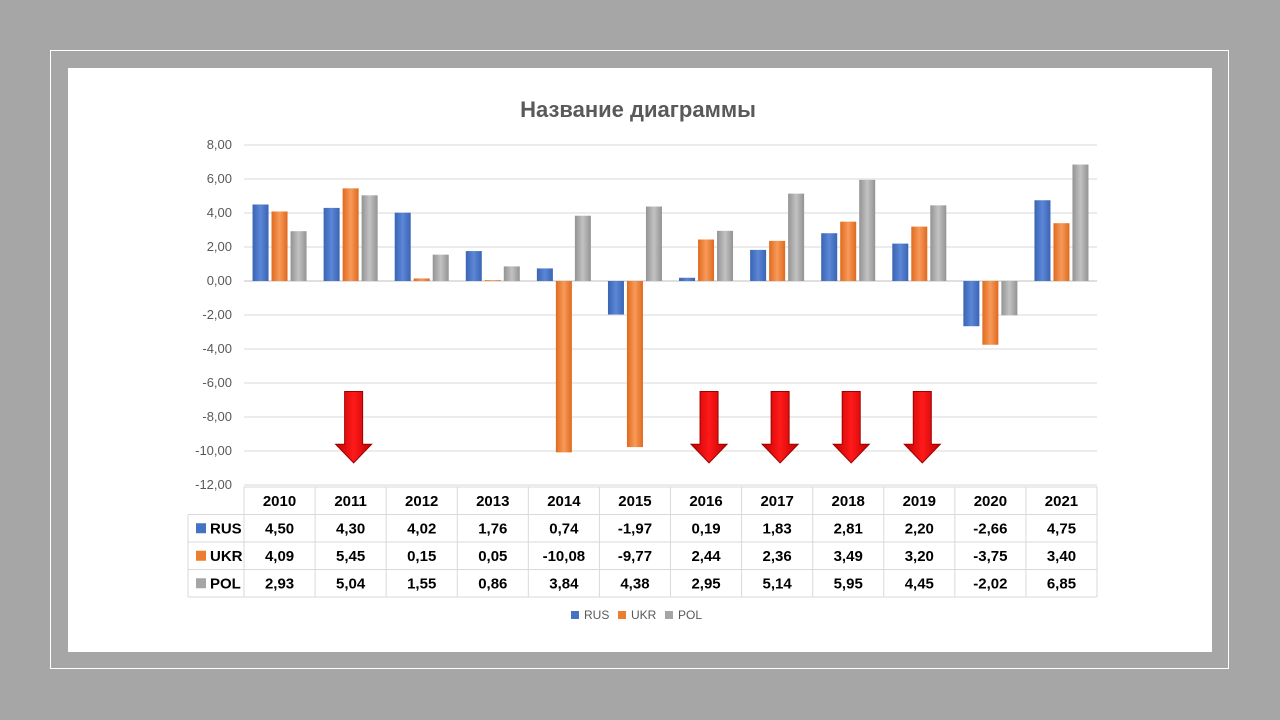 The image size is (1280, 720). I want to click on bar-ukr-2015, so click(634, 364).